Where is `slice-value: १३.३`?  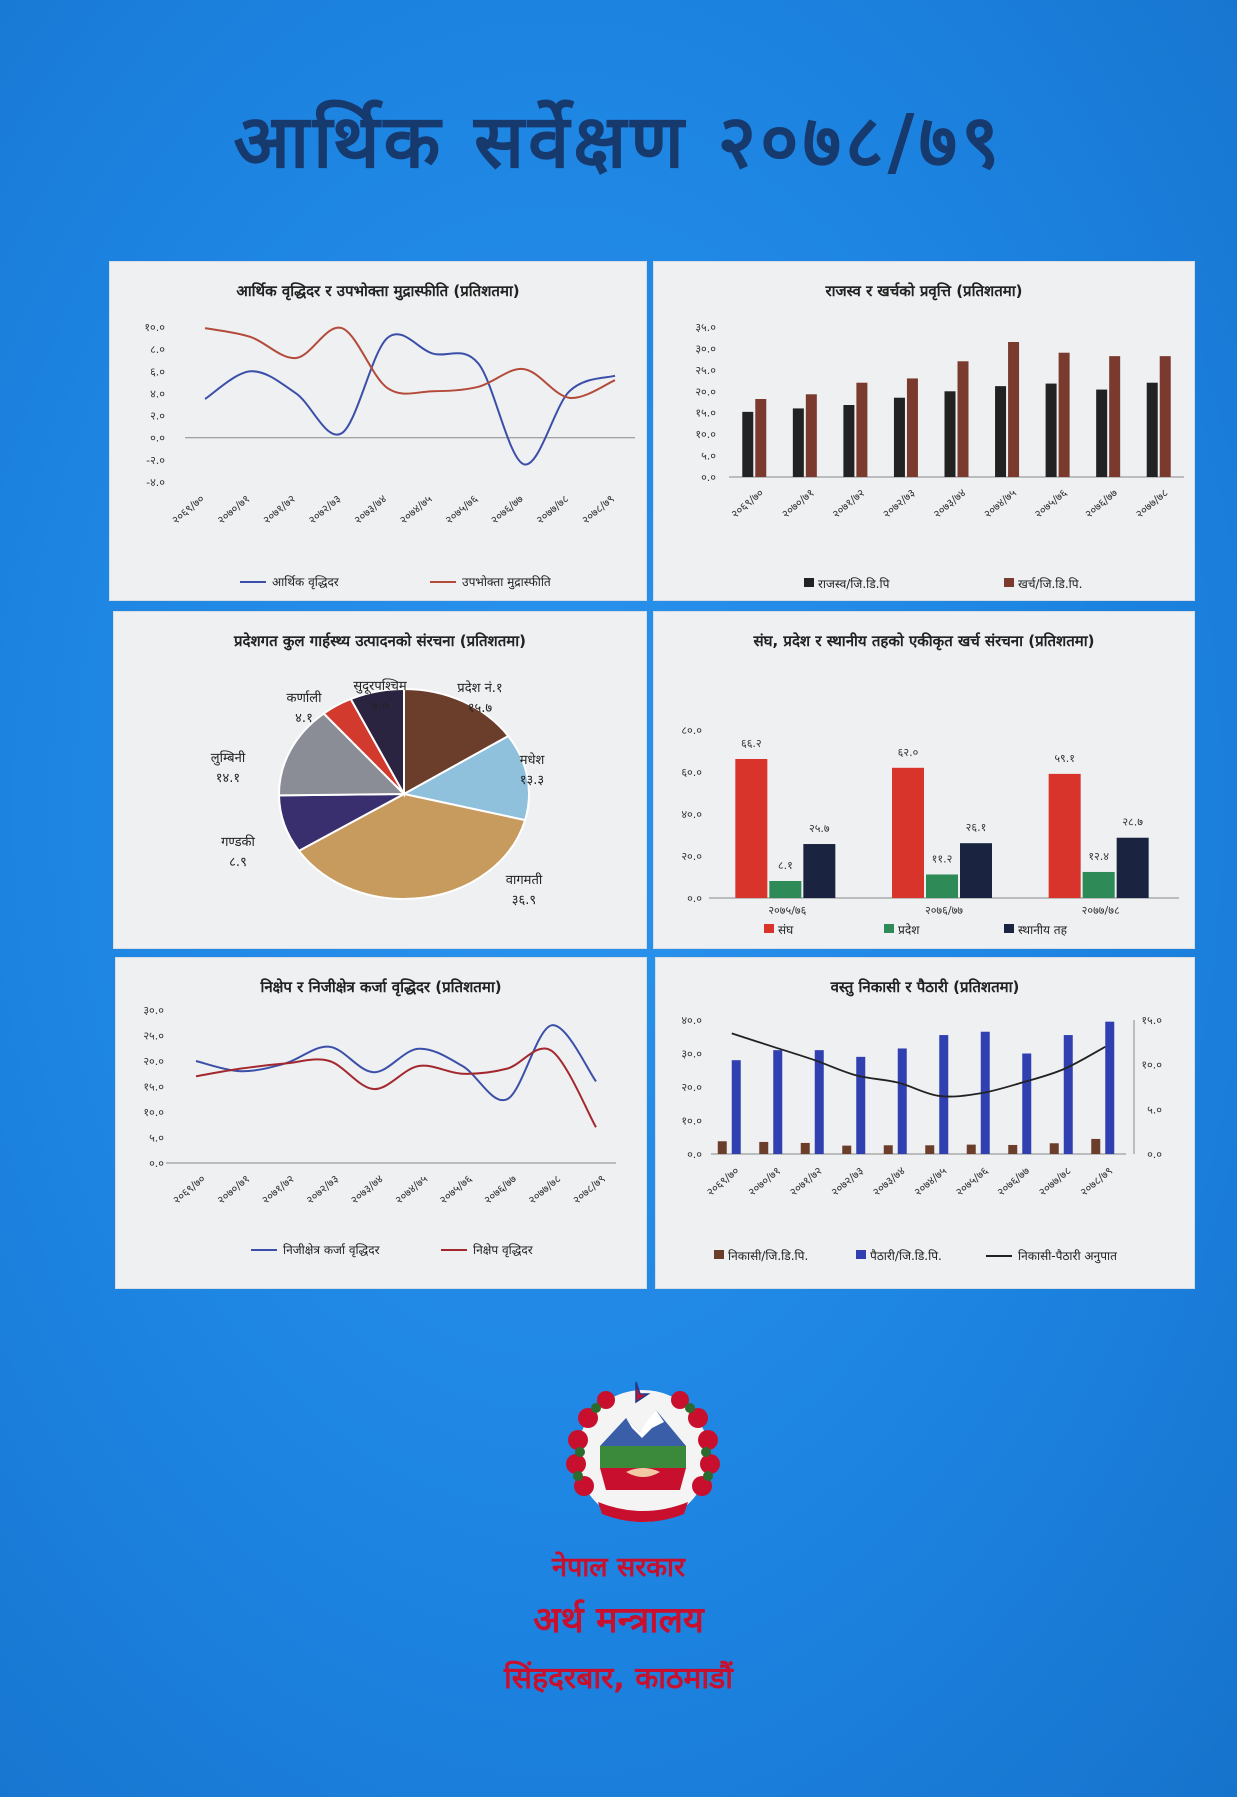 slice-value: १३.३ is located at coordinates (532, 780).